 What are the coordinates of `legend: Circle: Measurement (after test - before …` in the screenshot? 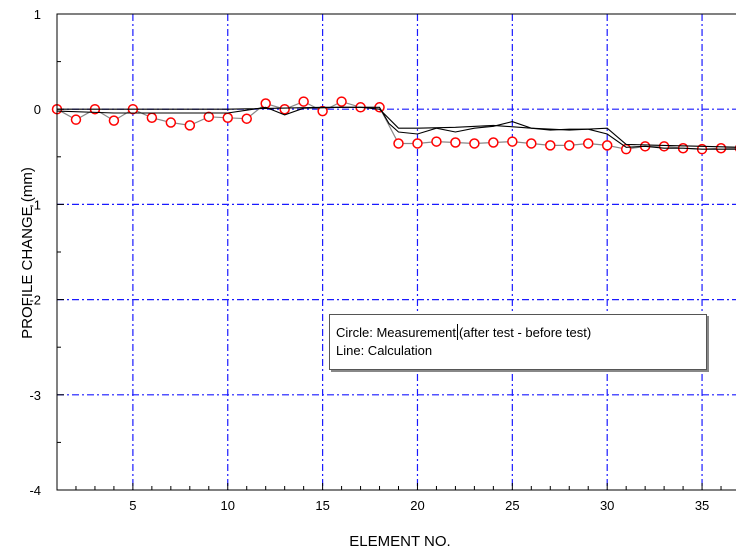 It's located at (518, 342).